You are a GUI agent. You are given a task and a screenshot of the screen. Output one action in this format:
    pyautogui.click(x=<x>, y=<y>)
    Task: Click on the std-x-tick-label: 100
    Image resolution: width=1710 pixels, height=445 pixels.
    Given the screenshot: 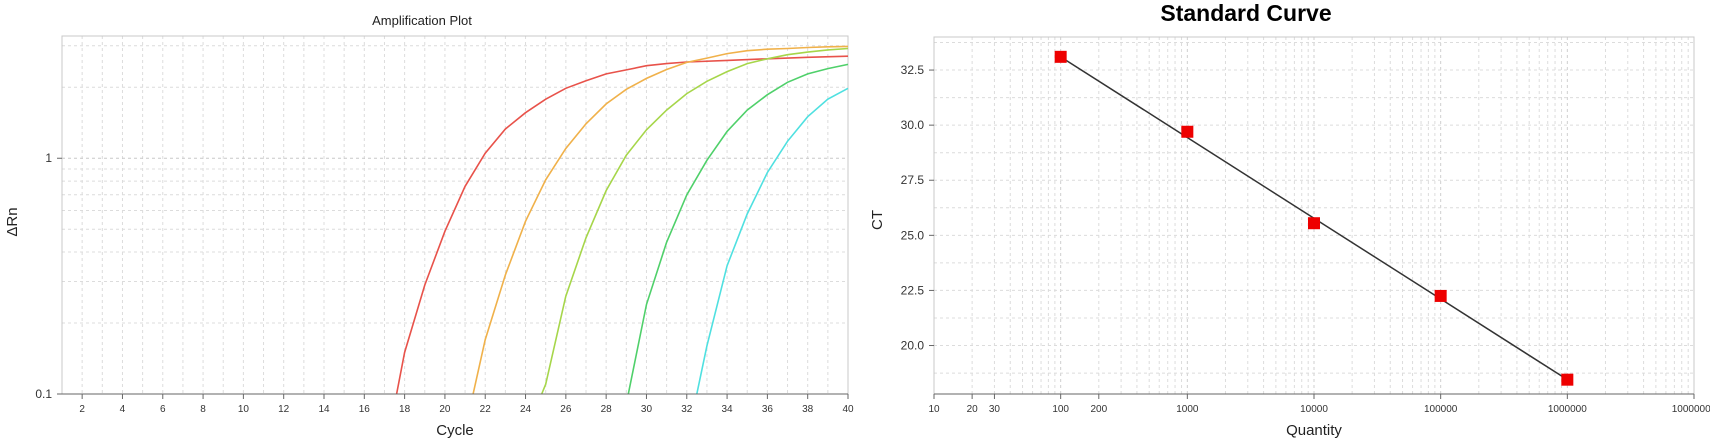 What is the action you would take?
    pyautogui.click(x=1060, y=409)
    